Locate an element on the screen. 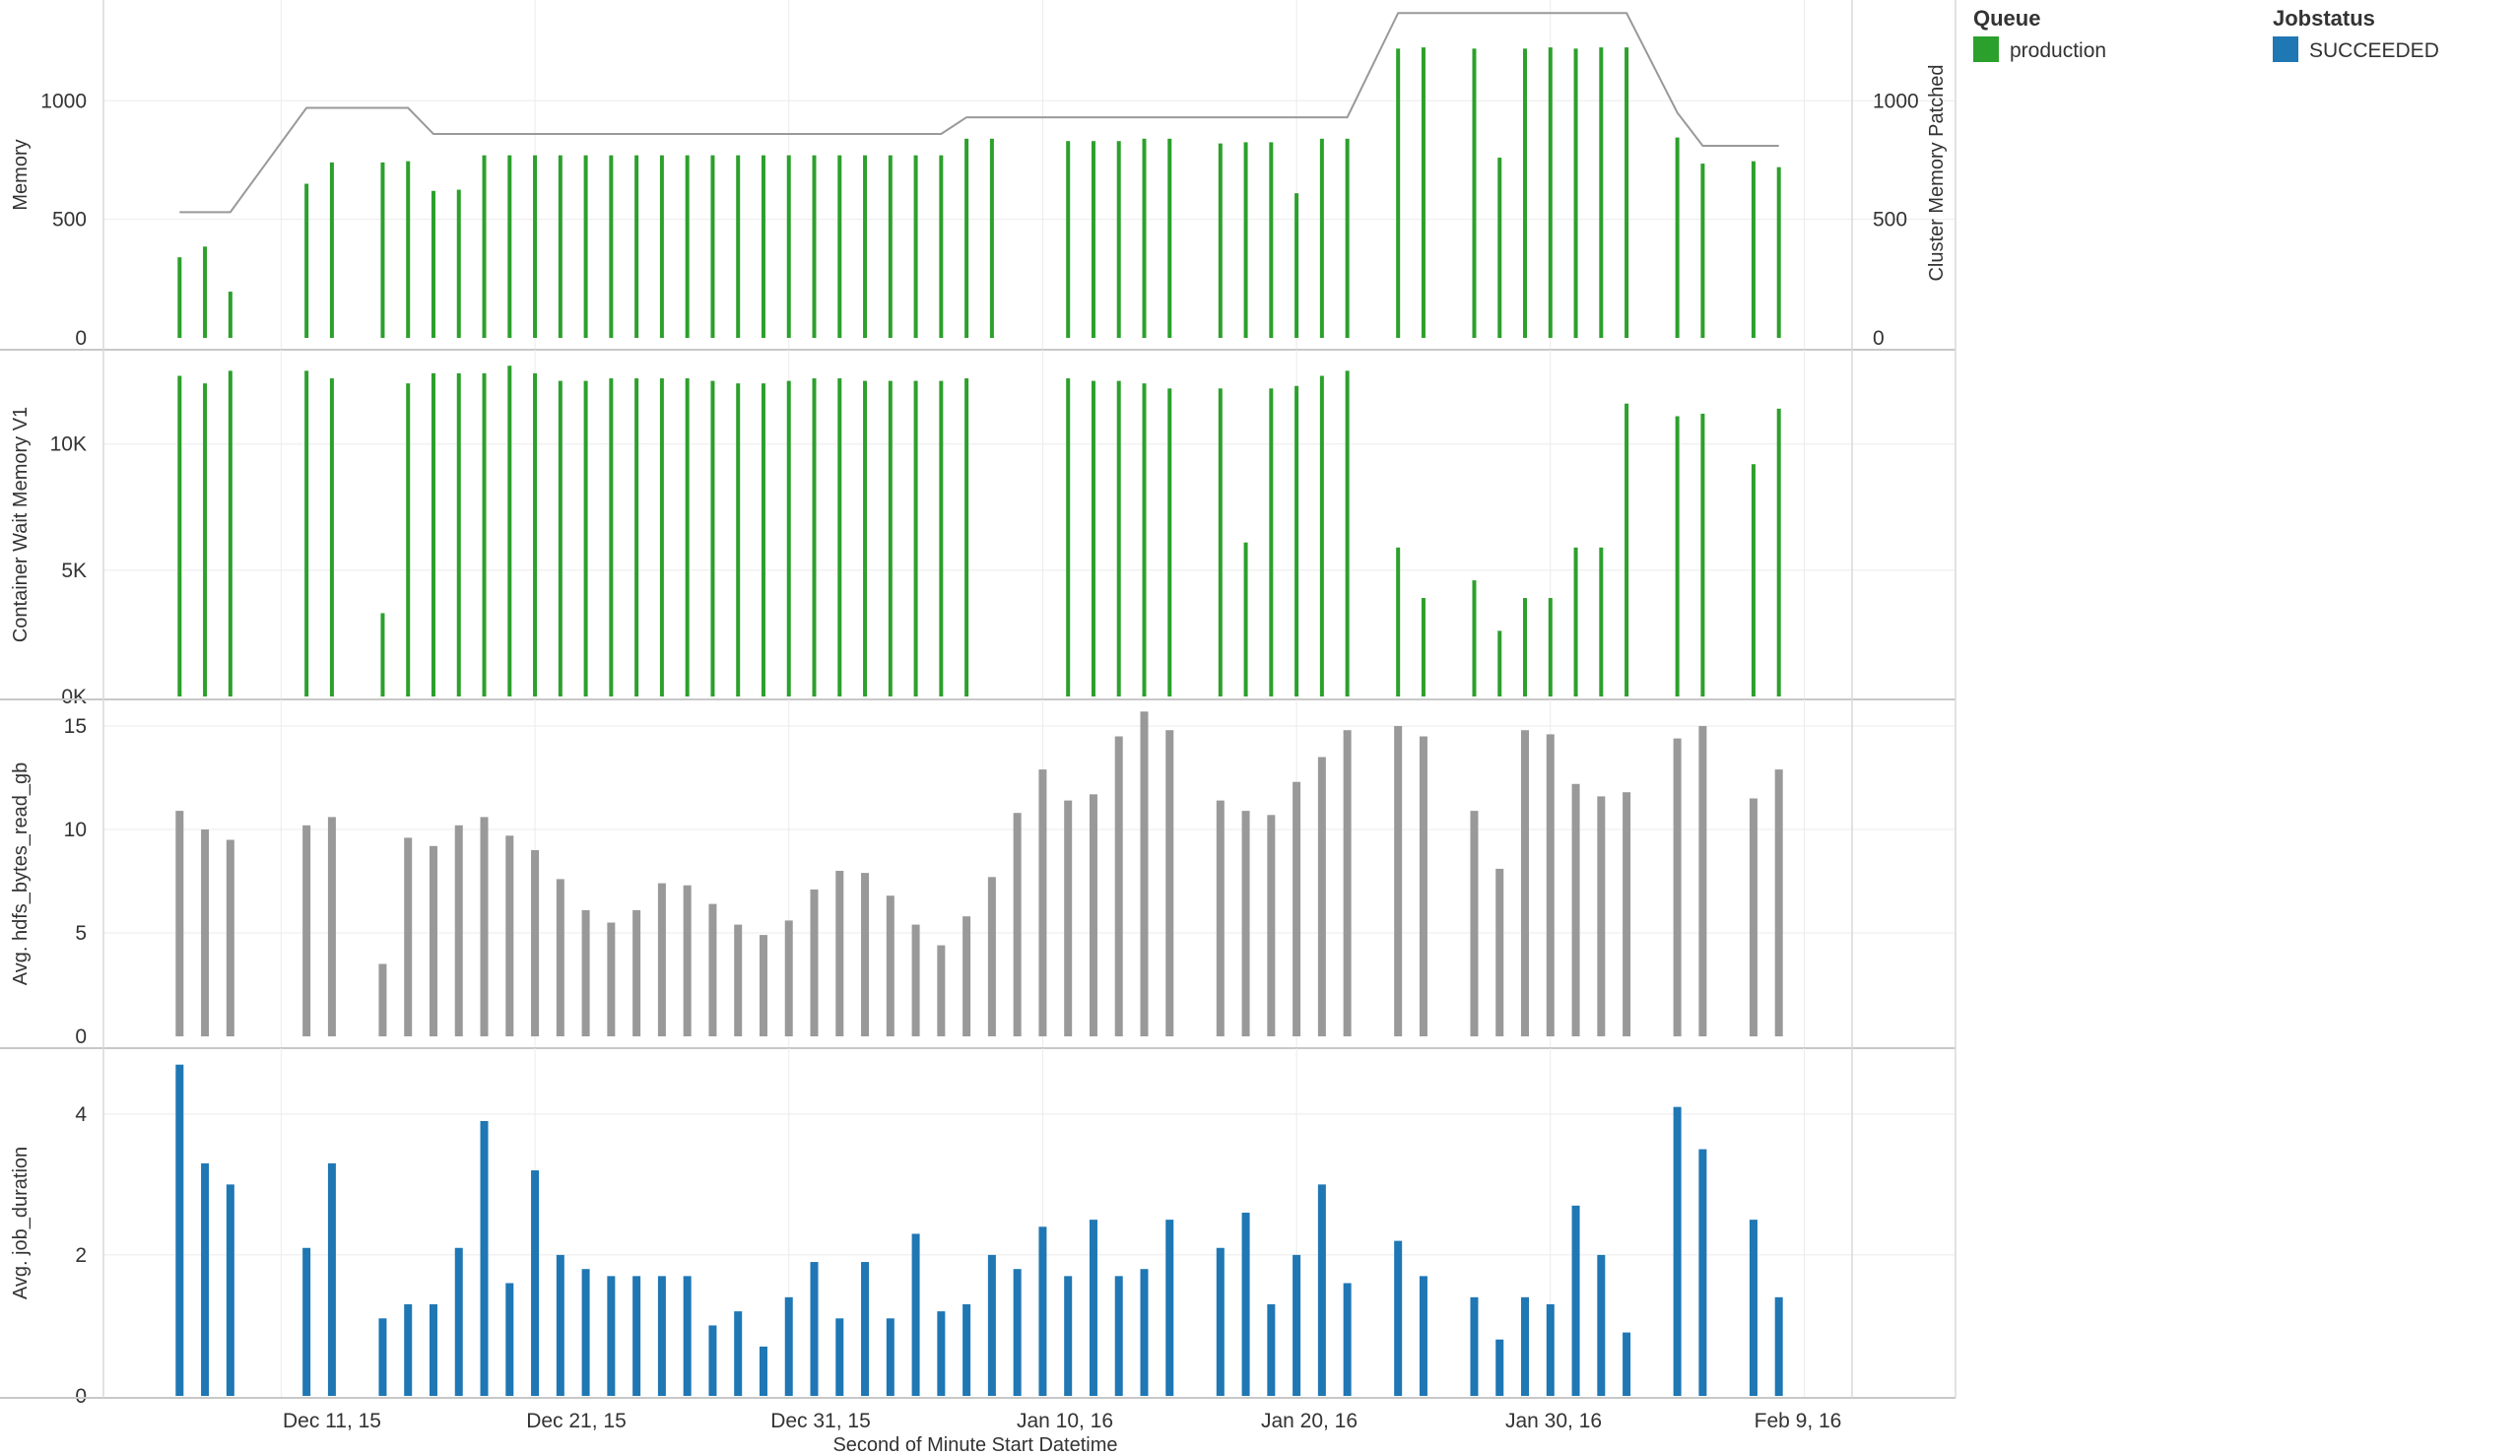  y2-tick-label: 500 is located at coordinates (1890, 220).